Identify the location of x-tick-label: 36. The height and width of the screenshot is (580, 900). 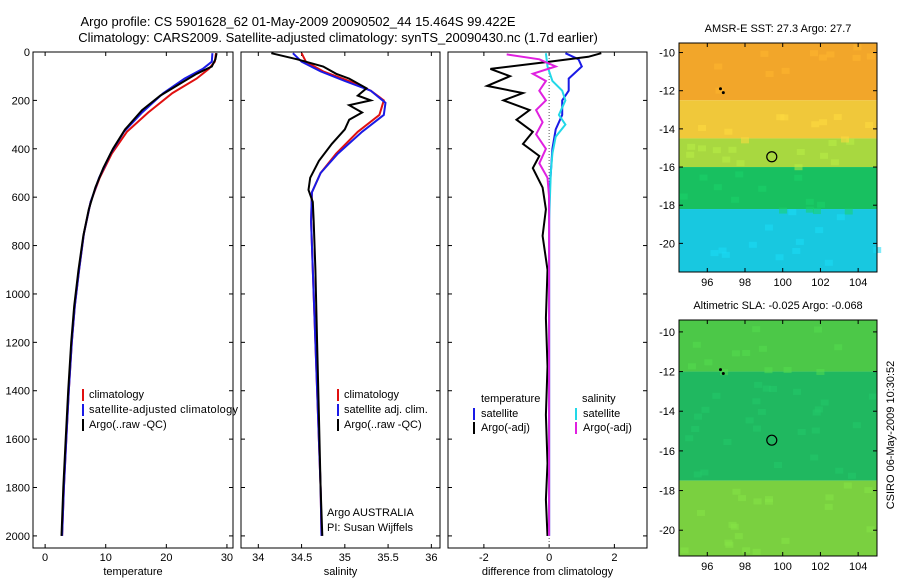
(431, 558).